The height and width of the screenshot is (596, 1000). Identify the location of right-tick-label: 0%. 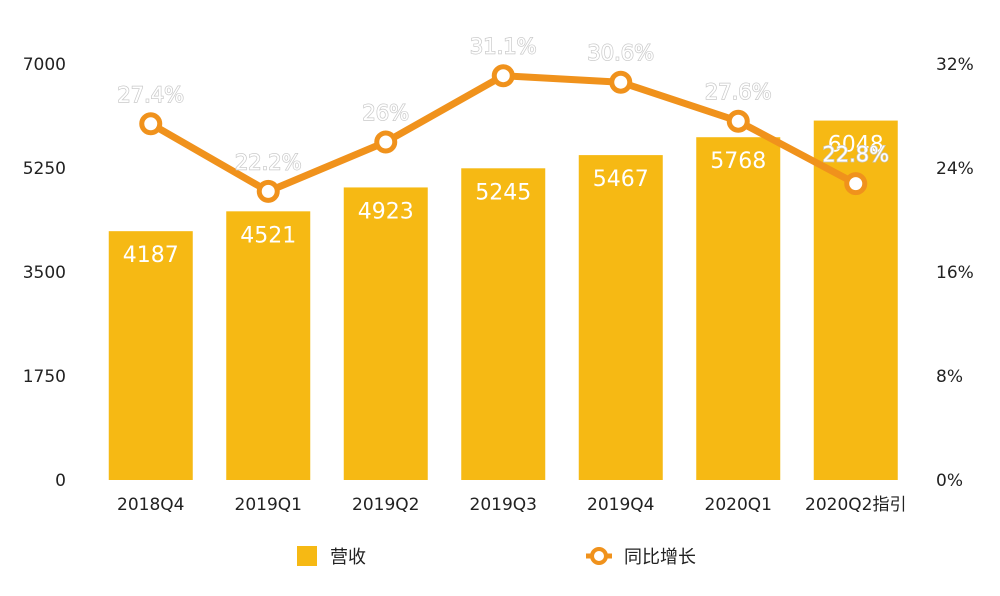
(949, 481).